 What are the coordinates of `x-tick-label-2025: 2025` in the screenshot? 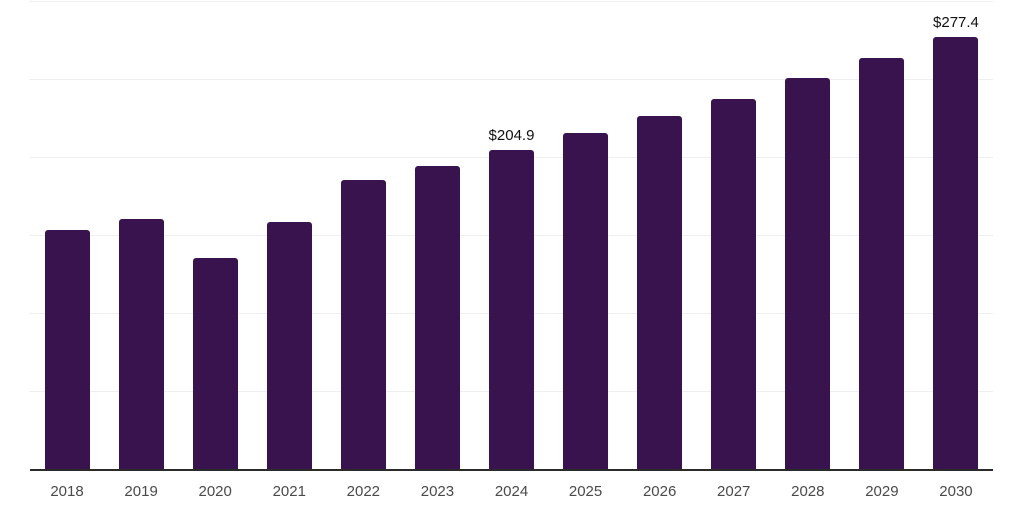 It's located at (585, 491).